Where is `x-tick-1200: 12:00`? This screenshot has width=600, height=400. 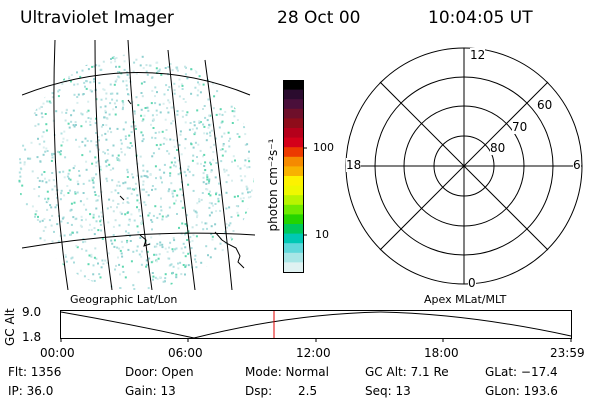
x-tick-1200: 12:00 is located at coordinates (313, 353).